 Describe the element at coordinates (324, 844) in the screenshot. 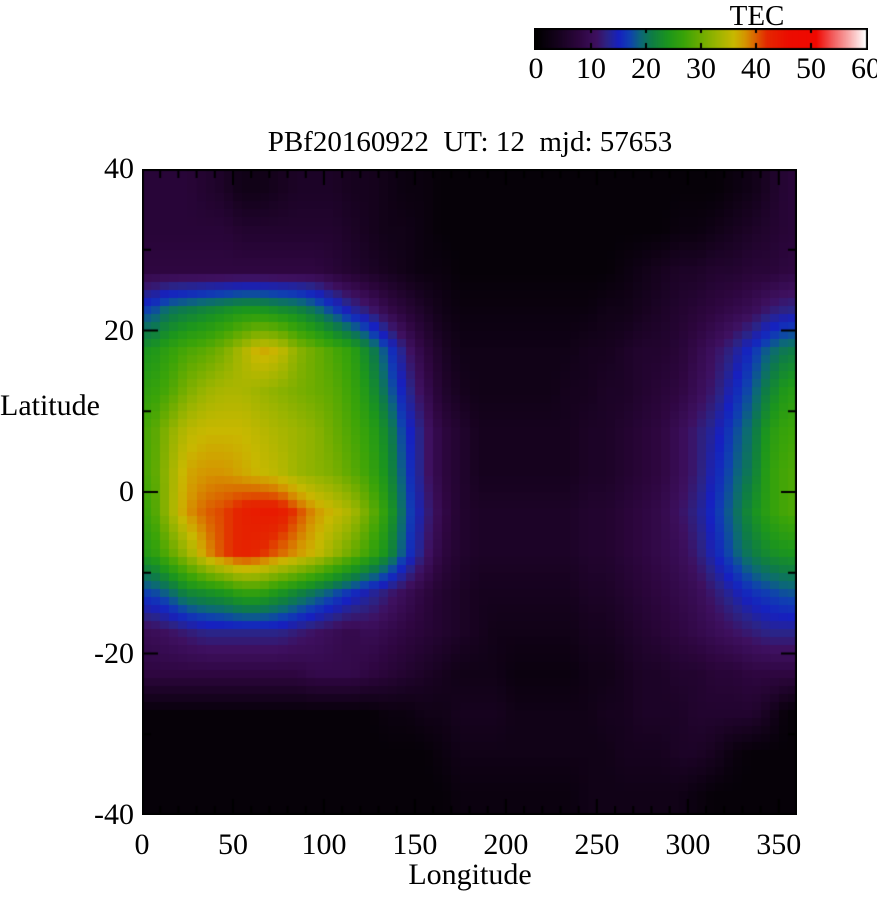

I see `x-tick-label: 100` at that location.